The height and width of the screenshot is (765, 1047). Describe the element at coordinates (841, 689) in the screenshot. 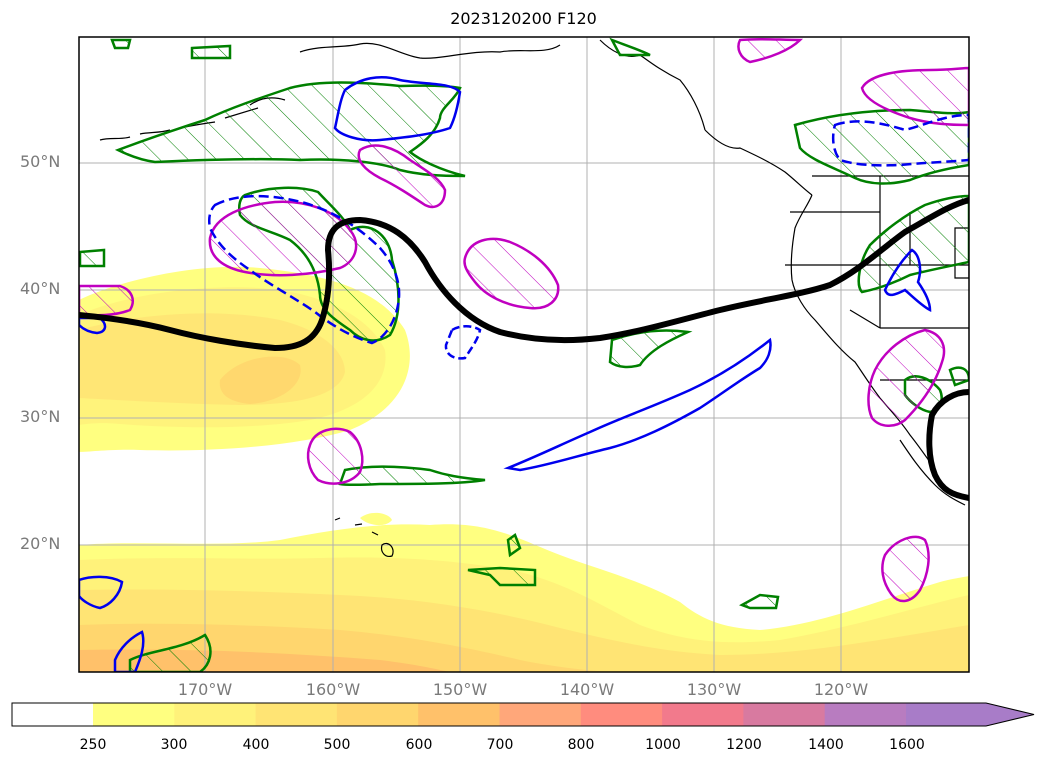

I see `lon-label-120w: 120°W` at that location.